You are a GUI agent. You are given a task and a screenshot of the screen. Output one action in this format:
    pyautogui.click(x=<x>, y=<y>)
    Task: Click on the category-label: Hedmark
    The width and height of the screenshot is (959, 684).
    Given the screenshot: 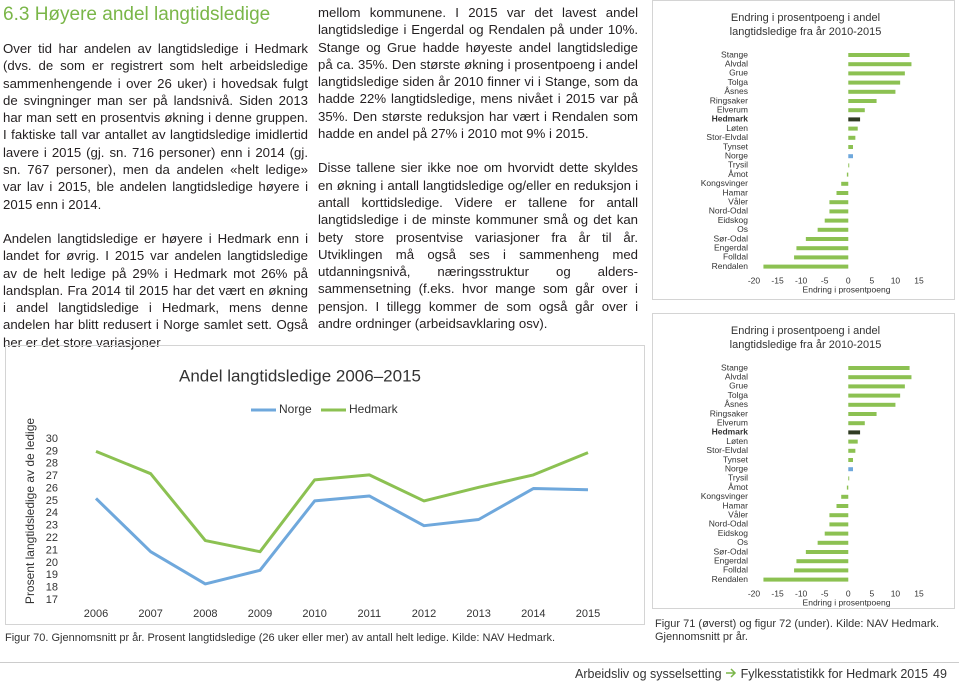 What is the action you would take?
    pyautogui.click(x=730, y=432)
    